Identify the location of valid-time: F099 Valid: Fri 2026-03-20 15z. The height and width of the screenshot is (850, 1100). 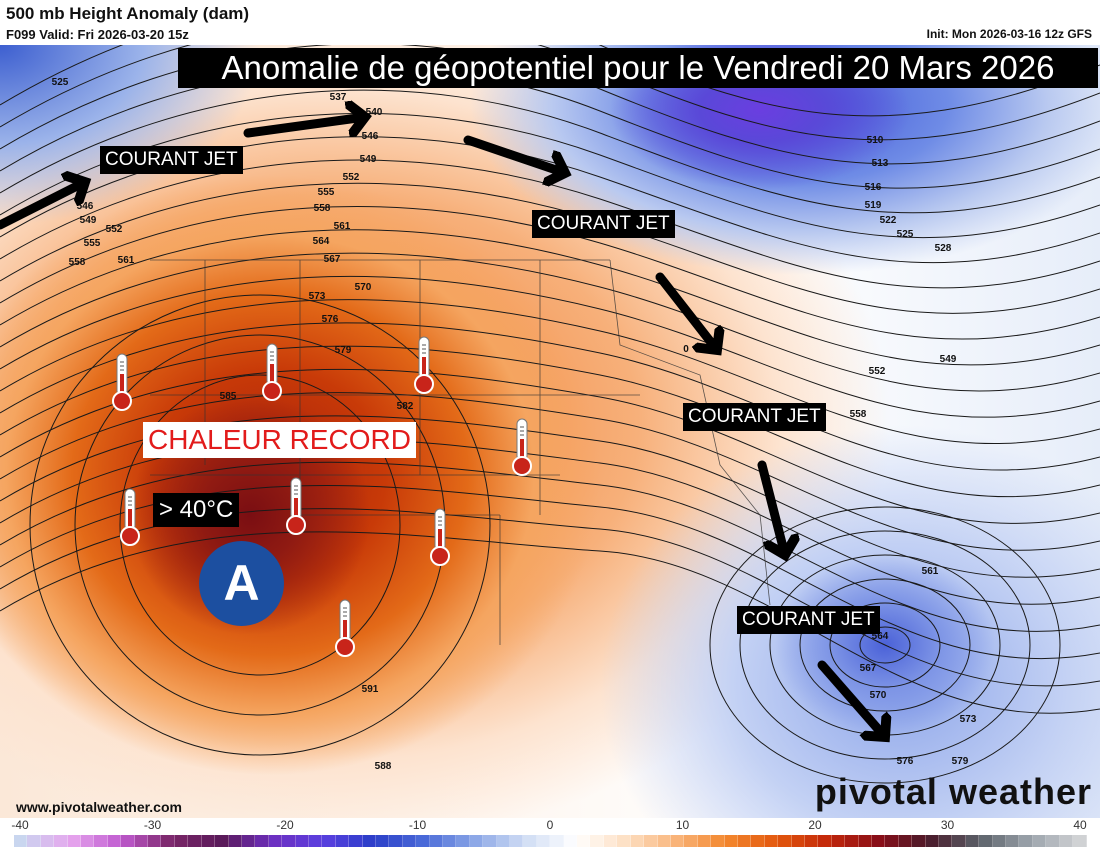
(97, 34).